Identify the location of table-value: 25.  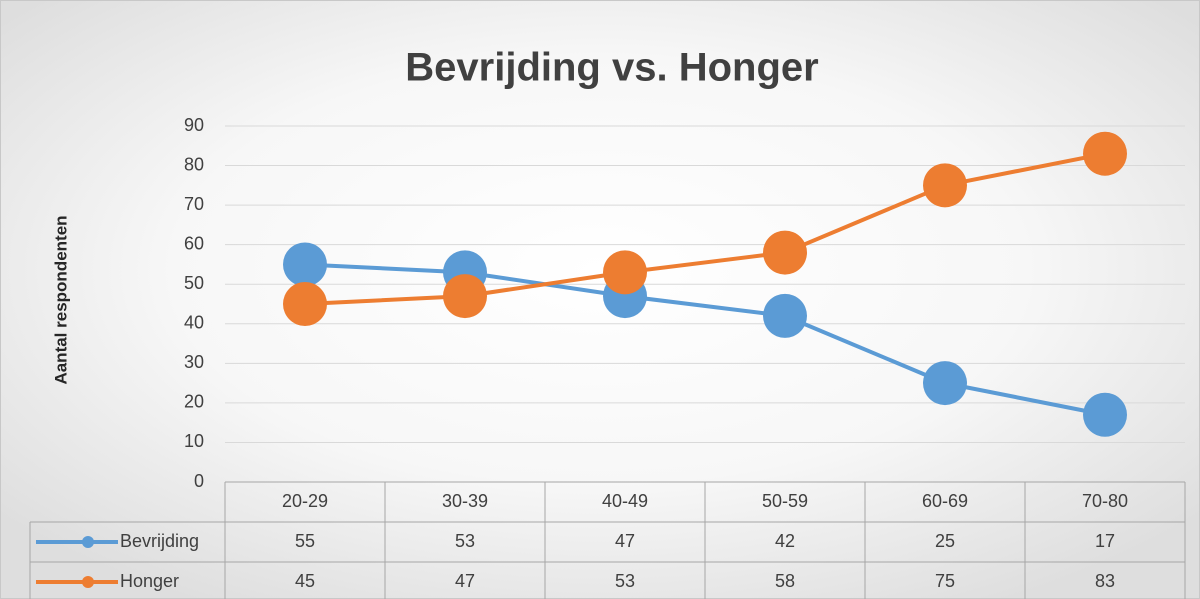
(945, 541).